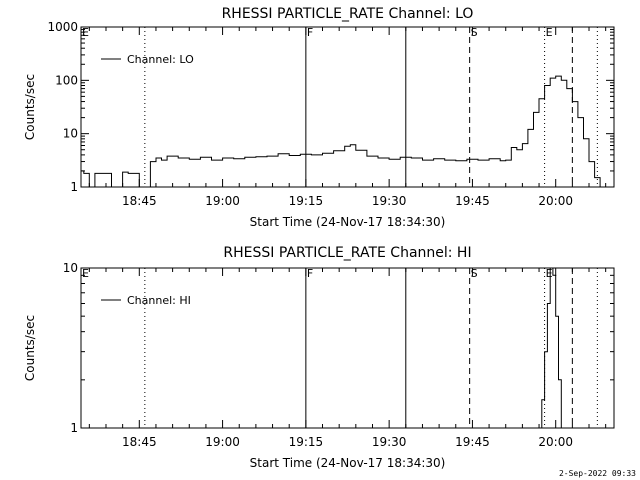  What do you see at coordinates (348, 14) in the screenshot?
I see `chart-title: RHESSI PARTICLE_RATE Channel: LO` at bounding box center [348, 14].